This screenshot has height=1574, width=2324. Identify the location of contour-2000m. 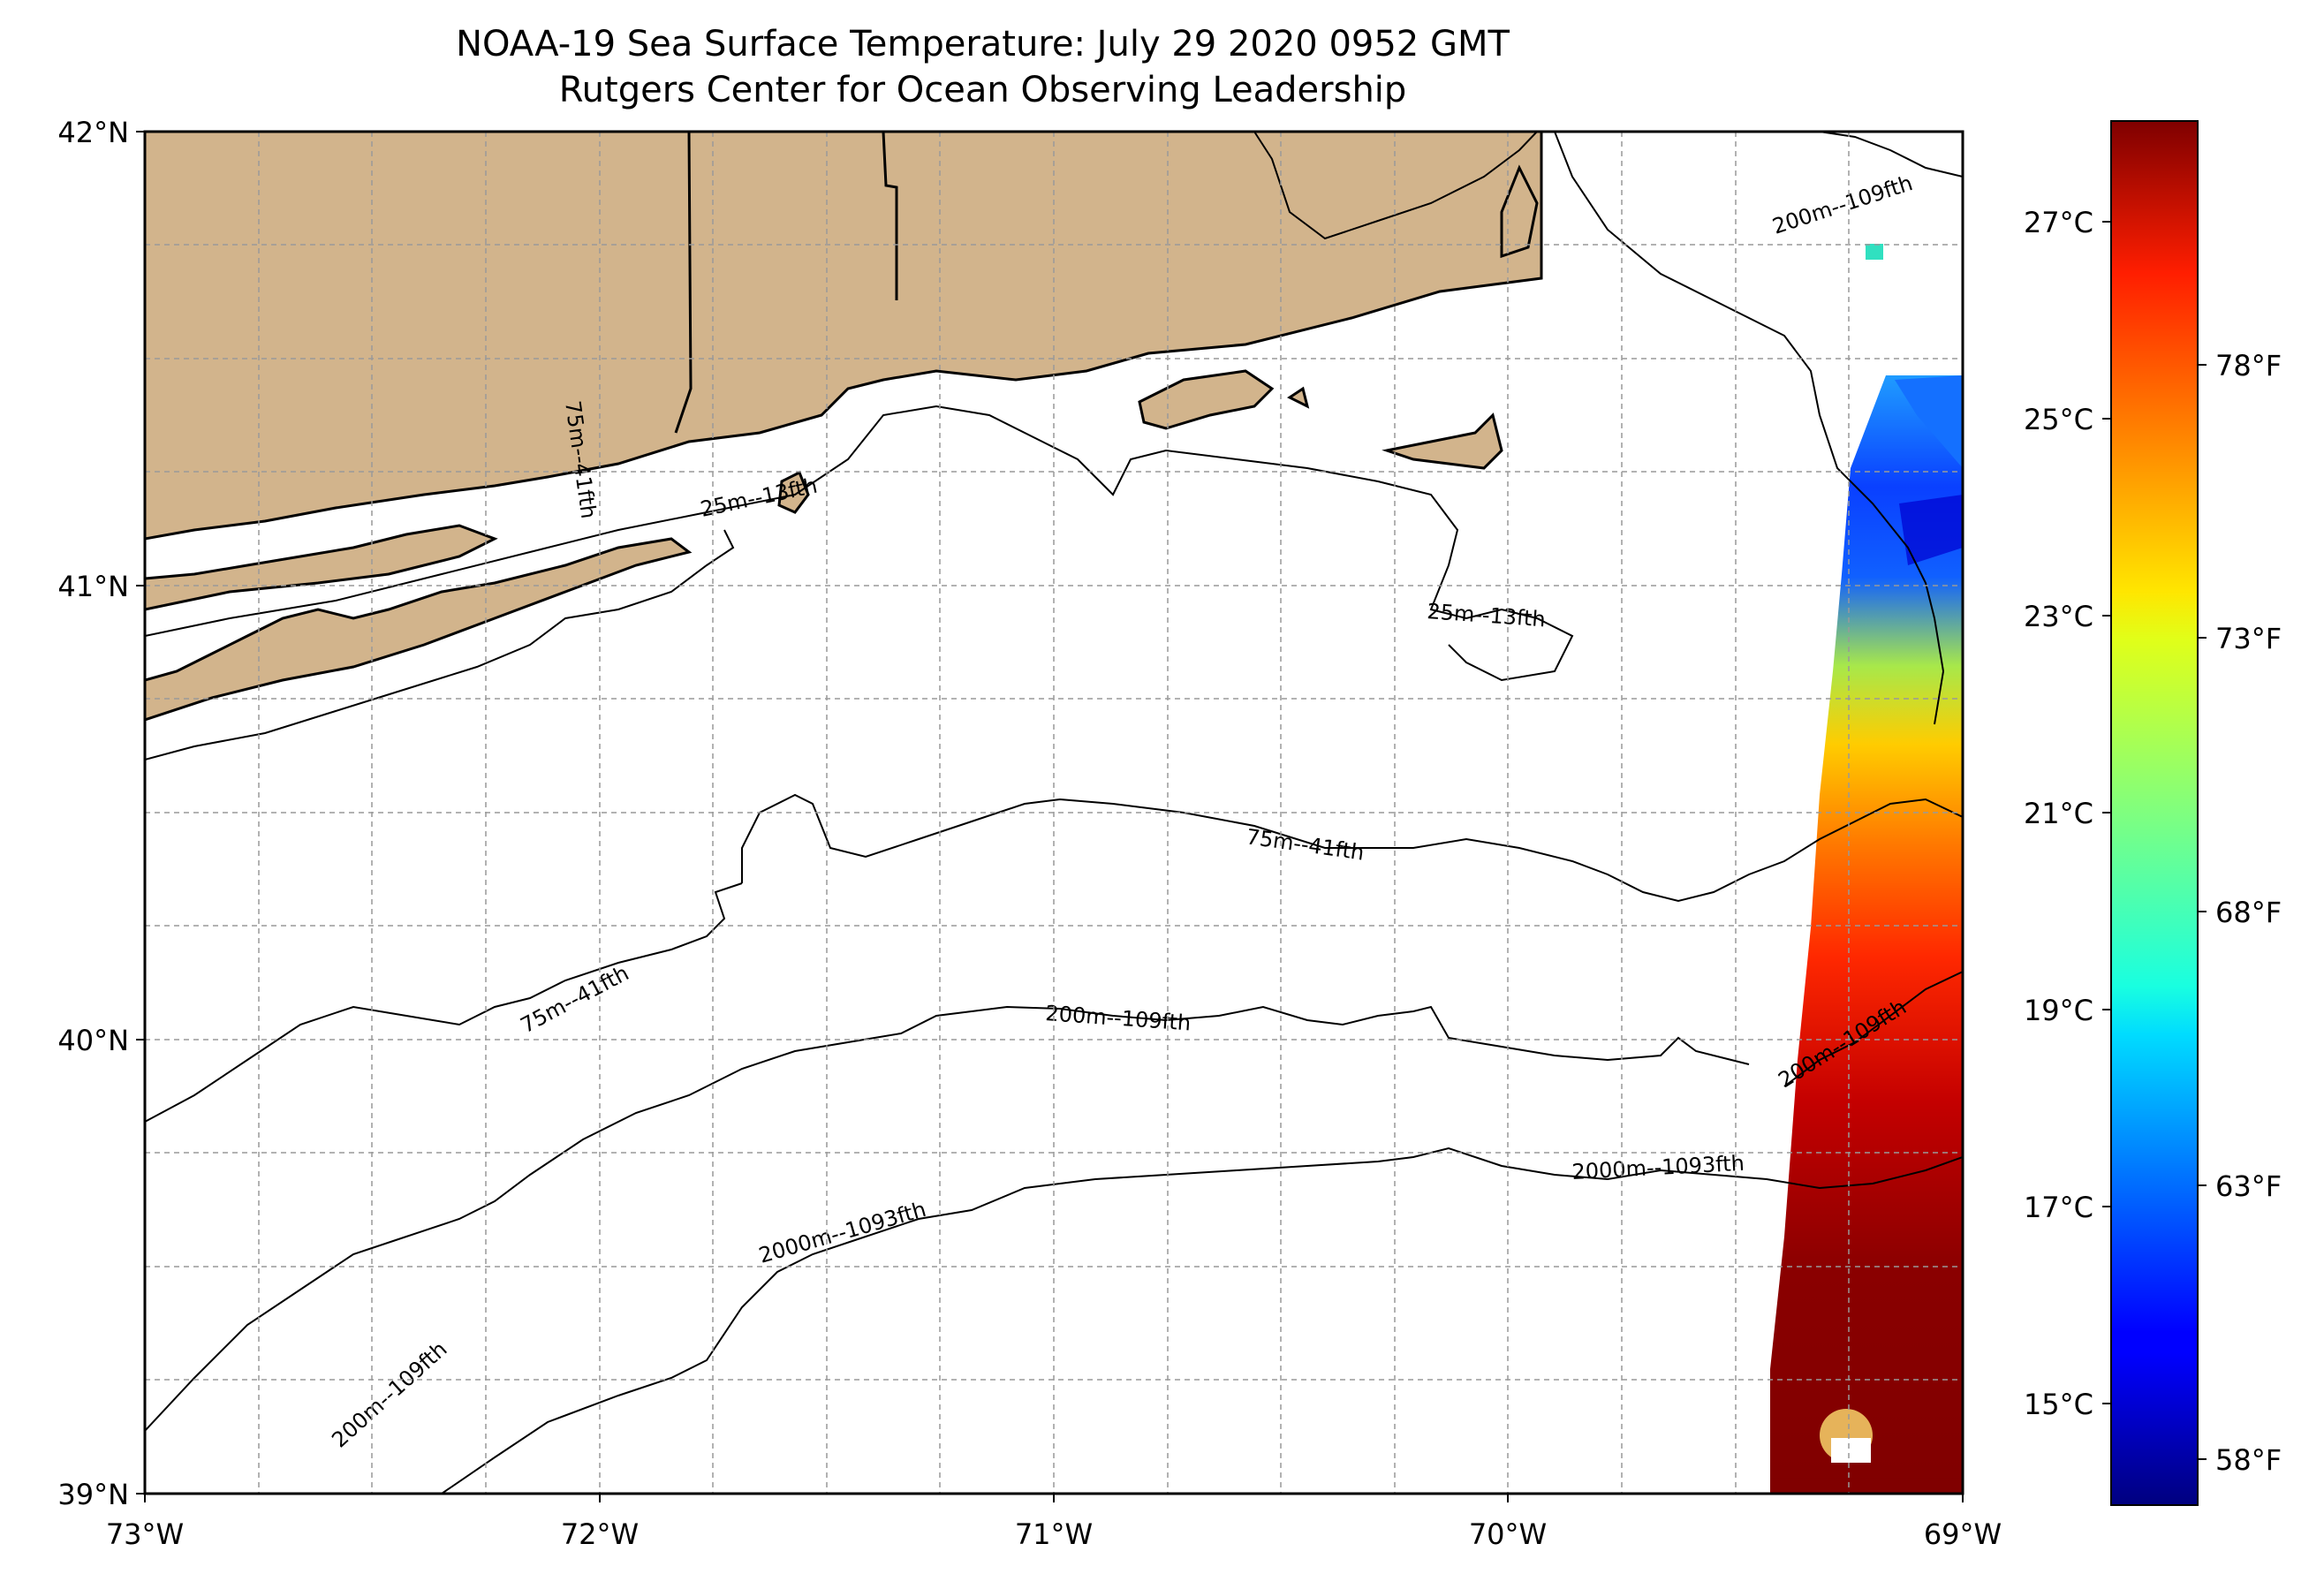
(1202, 1320).